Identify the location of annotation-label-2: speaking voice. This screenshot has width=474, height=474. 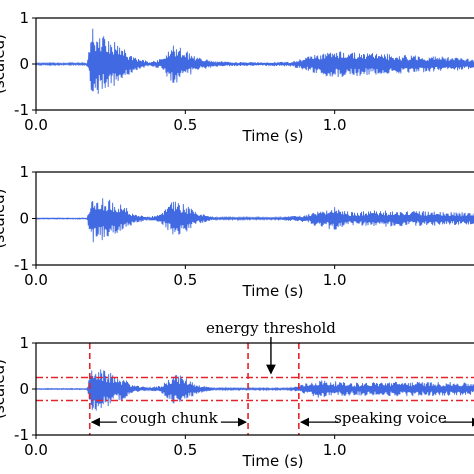
(390, 418).